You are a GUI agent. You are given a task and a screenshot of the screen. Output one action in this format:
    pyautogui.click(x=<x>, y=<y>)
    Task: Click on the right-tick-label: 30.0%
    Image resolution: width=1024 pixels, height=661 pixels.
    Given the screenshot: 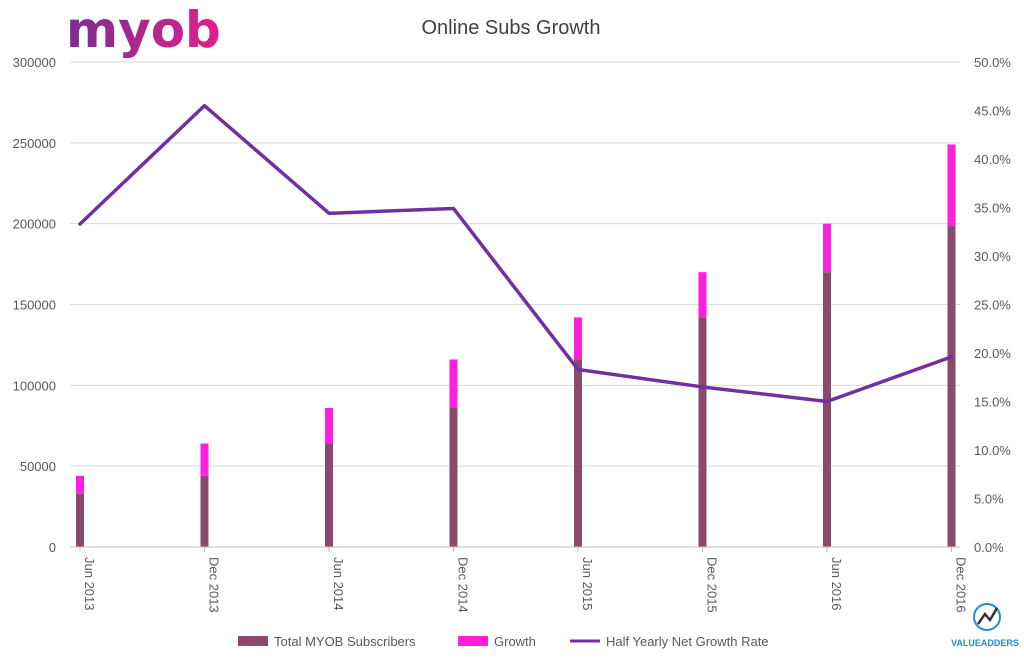 What is the action you would take?
    pyautogui.click(x=992, y=256)
    